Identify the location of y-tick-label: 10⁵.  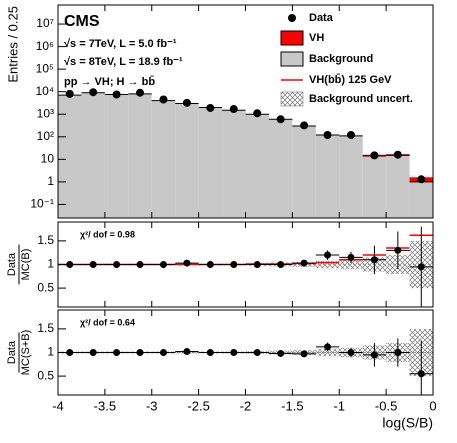
(45, 68).